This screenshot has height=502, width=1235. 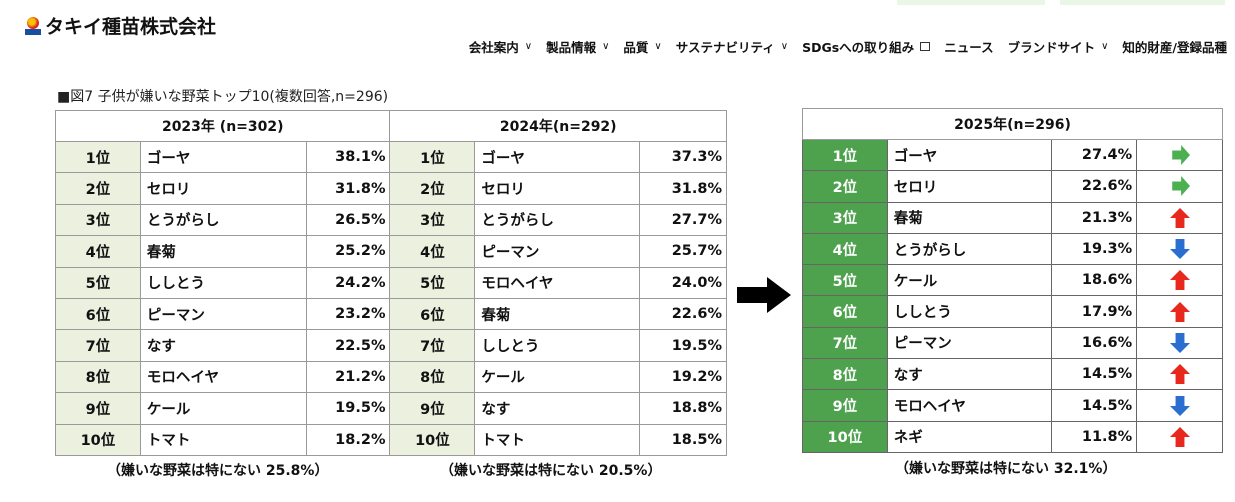 I want to click on nav-item: ニュース, so click(x=968, y=46).